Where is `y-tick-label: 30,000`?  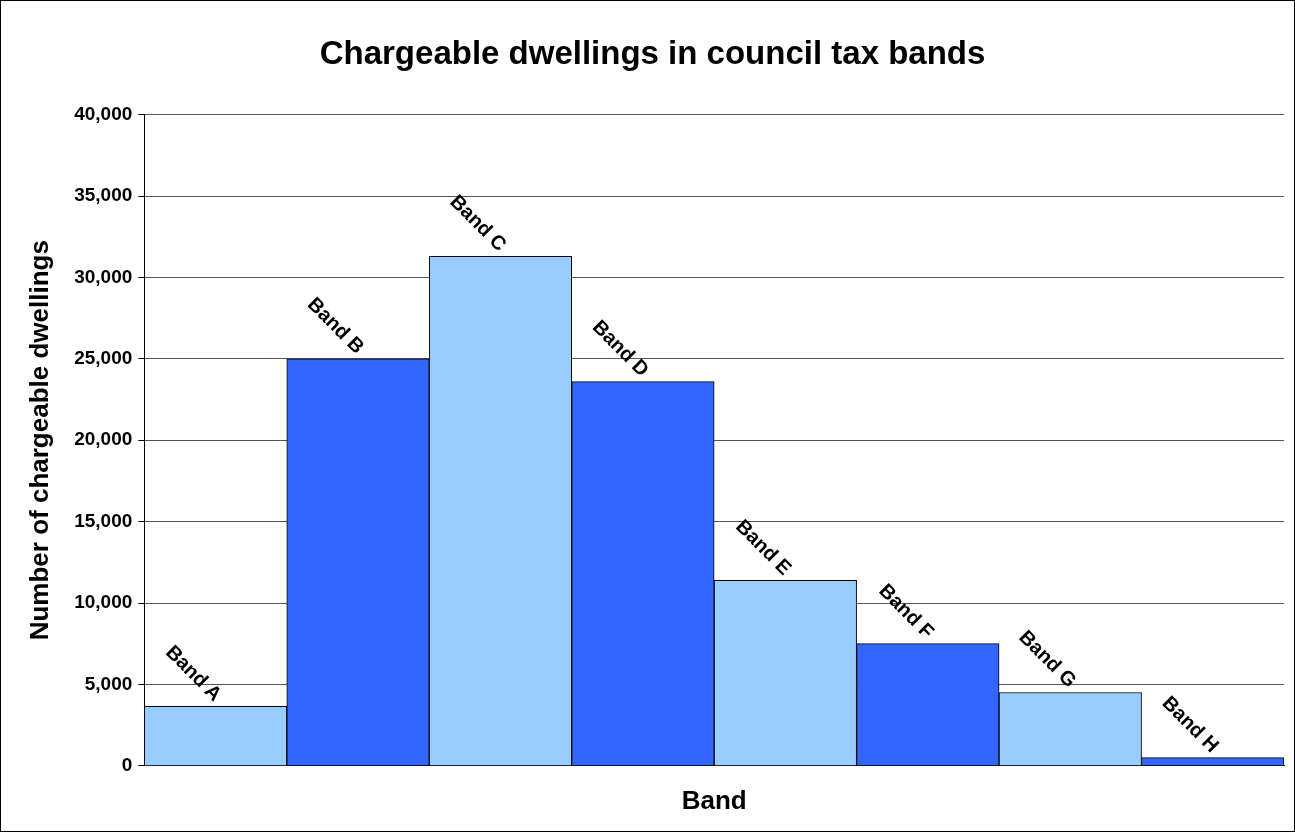
y-tick-label: 30,000 is located at coordinates (103, 276).